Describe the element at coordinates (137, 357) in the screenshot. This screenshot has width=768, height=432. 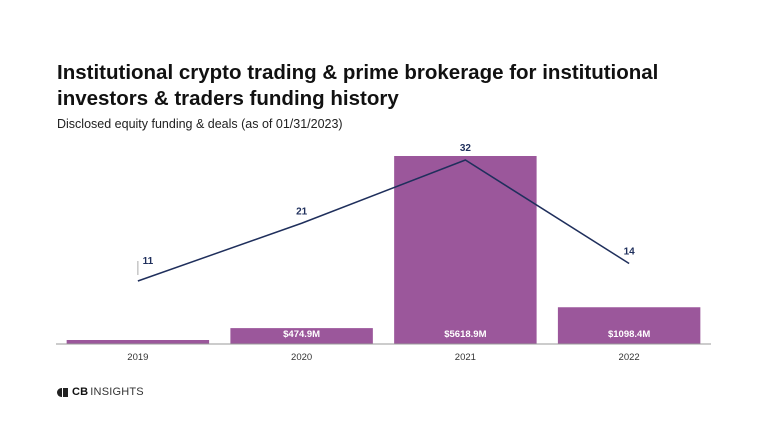
I see `x-tick-label-2019: 2019` at that location.